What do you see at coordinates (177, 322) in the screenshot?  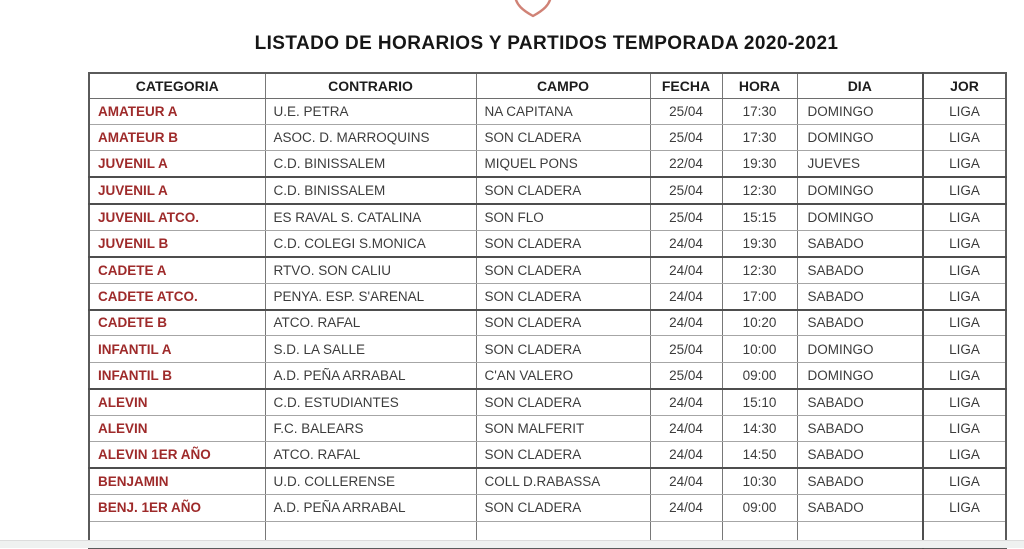 I see `cell-categoria: CADETE B` at bounding box center [177, 322].